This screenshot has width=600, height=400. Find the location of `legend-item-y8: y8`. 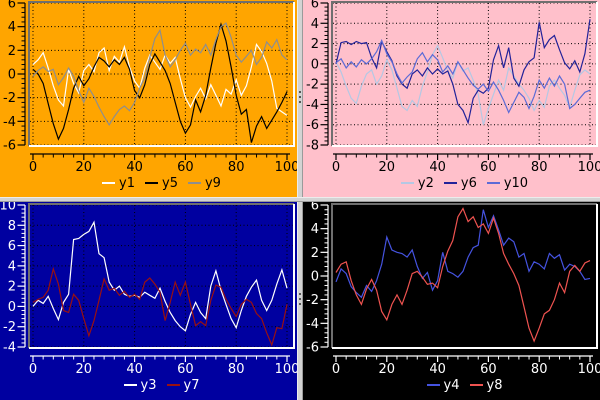

legend-item-y8: y8 is located at coordinates (486, 385).